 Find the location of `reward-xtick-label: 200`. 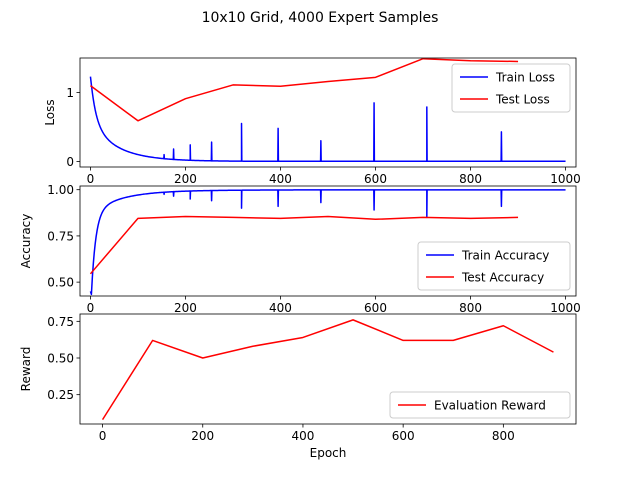

reward-xtick-label: 200 is located at coordinates (202, 436).